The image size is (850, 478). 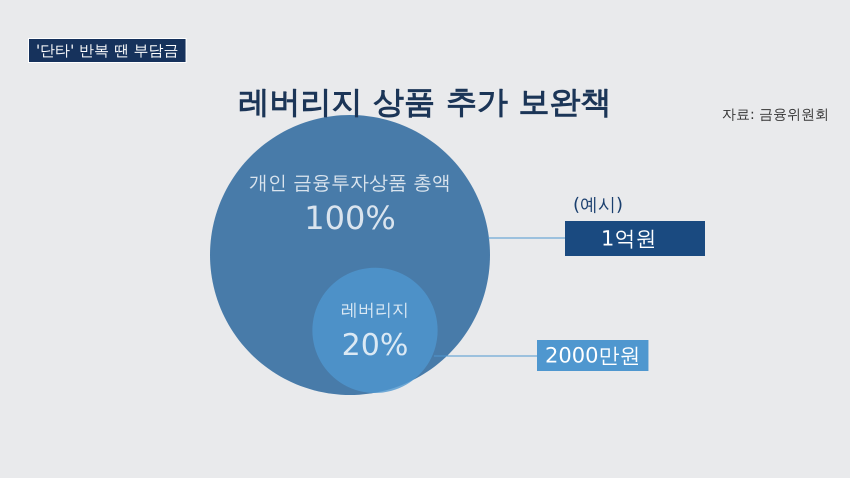 I want to click on category-label: 레버리지, so click(x=375, y=310).